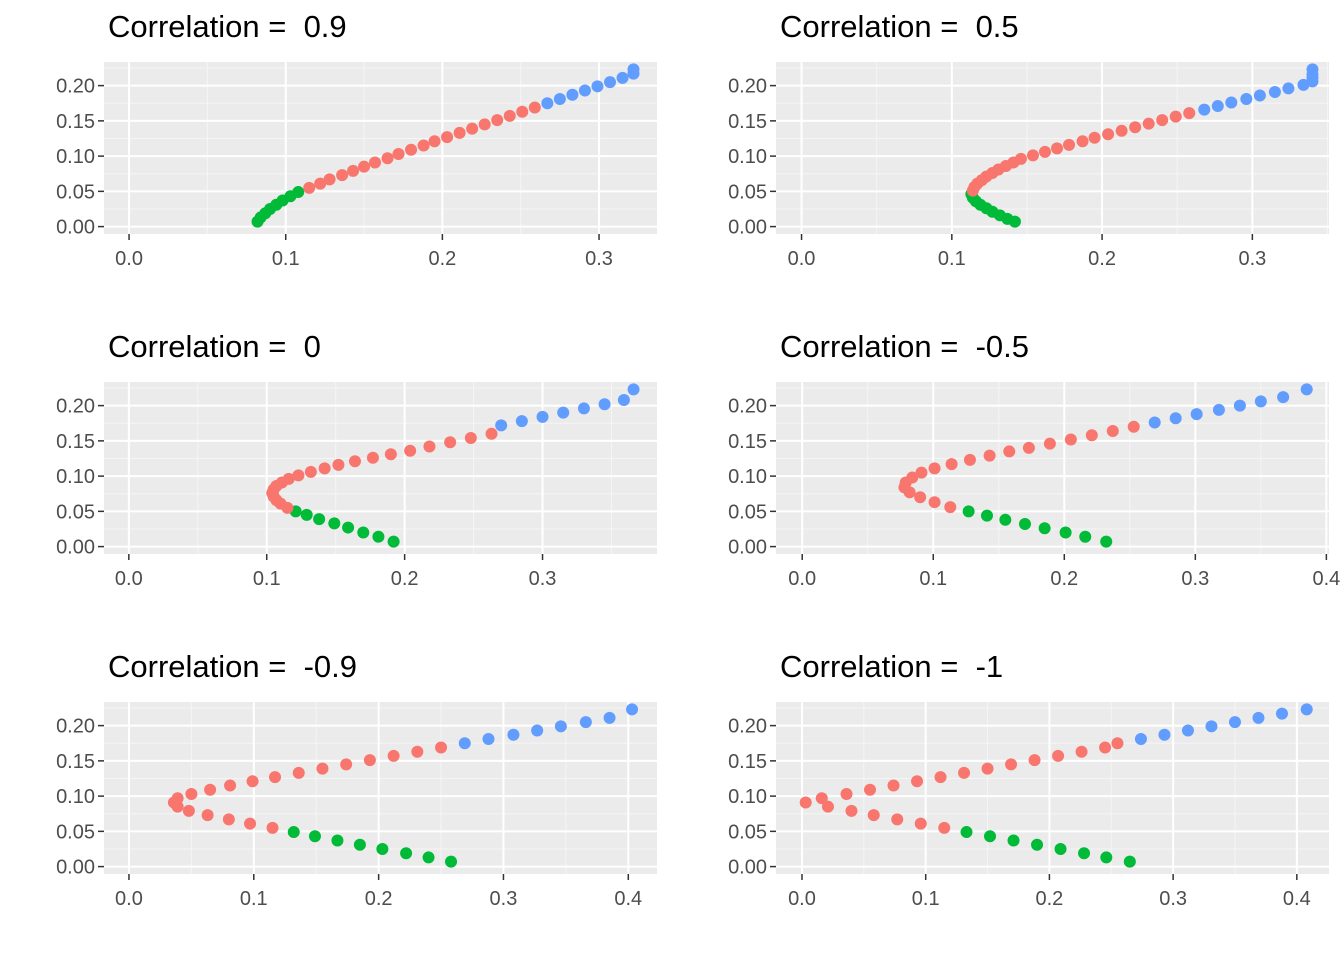 The height and width of the screenshot is (960, 1344). Describe the element at coordinates (904, 346) in the screenshot. I see `panel-title: Correlation = -0.5` at that location.